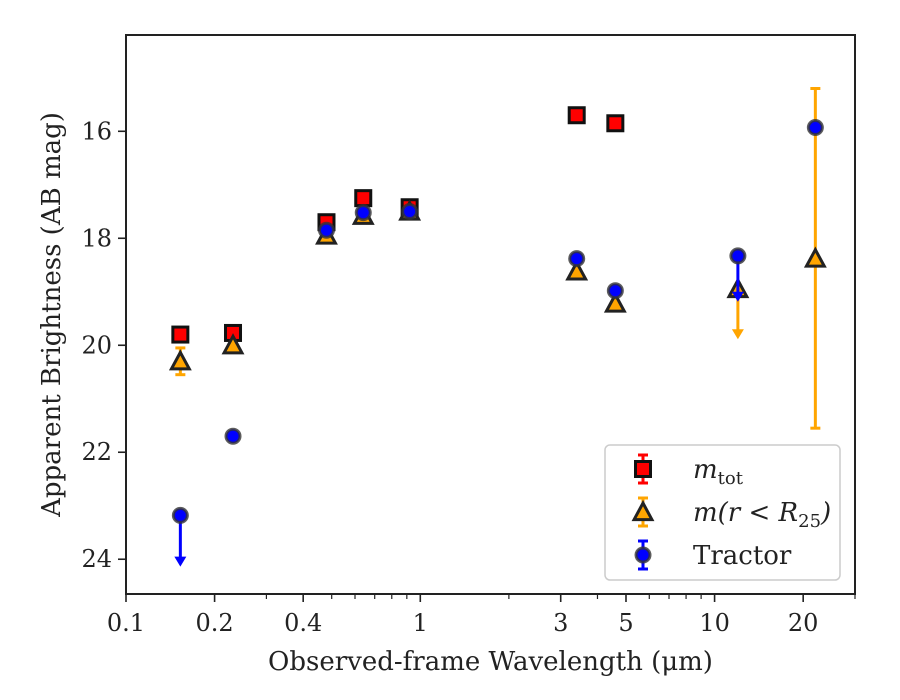  I want to click on legend-label: mtot, so click(718, 472).